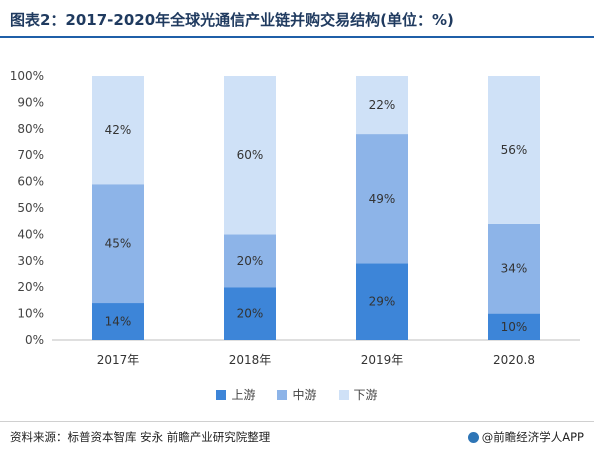  I want to click on data-label-upstream: 14%, so click(118, 322).